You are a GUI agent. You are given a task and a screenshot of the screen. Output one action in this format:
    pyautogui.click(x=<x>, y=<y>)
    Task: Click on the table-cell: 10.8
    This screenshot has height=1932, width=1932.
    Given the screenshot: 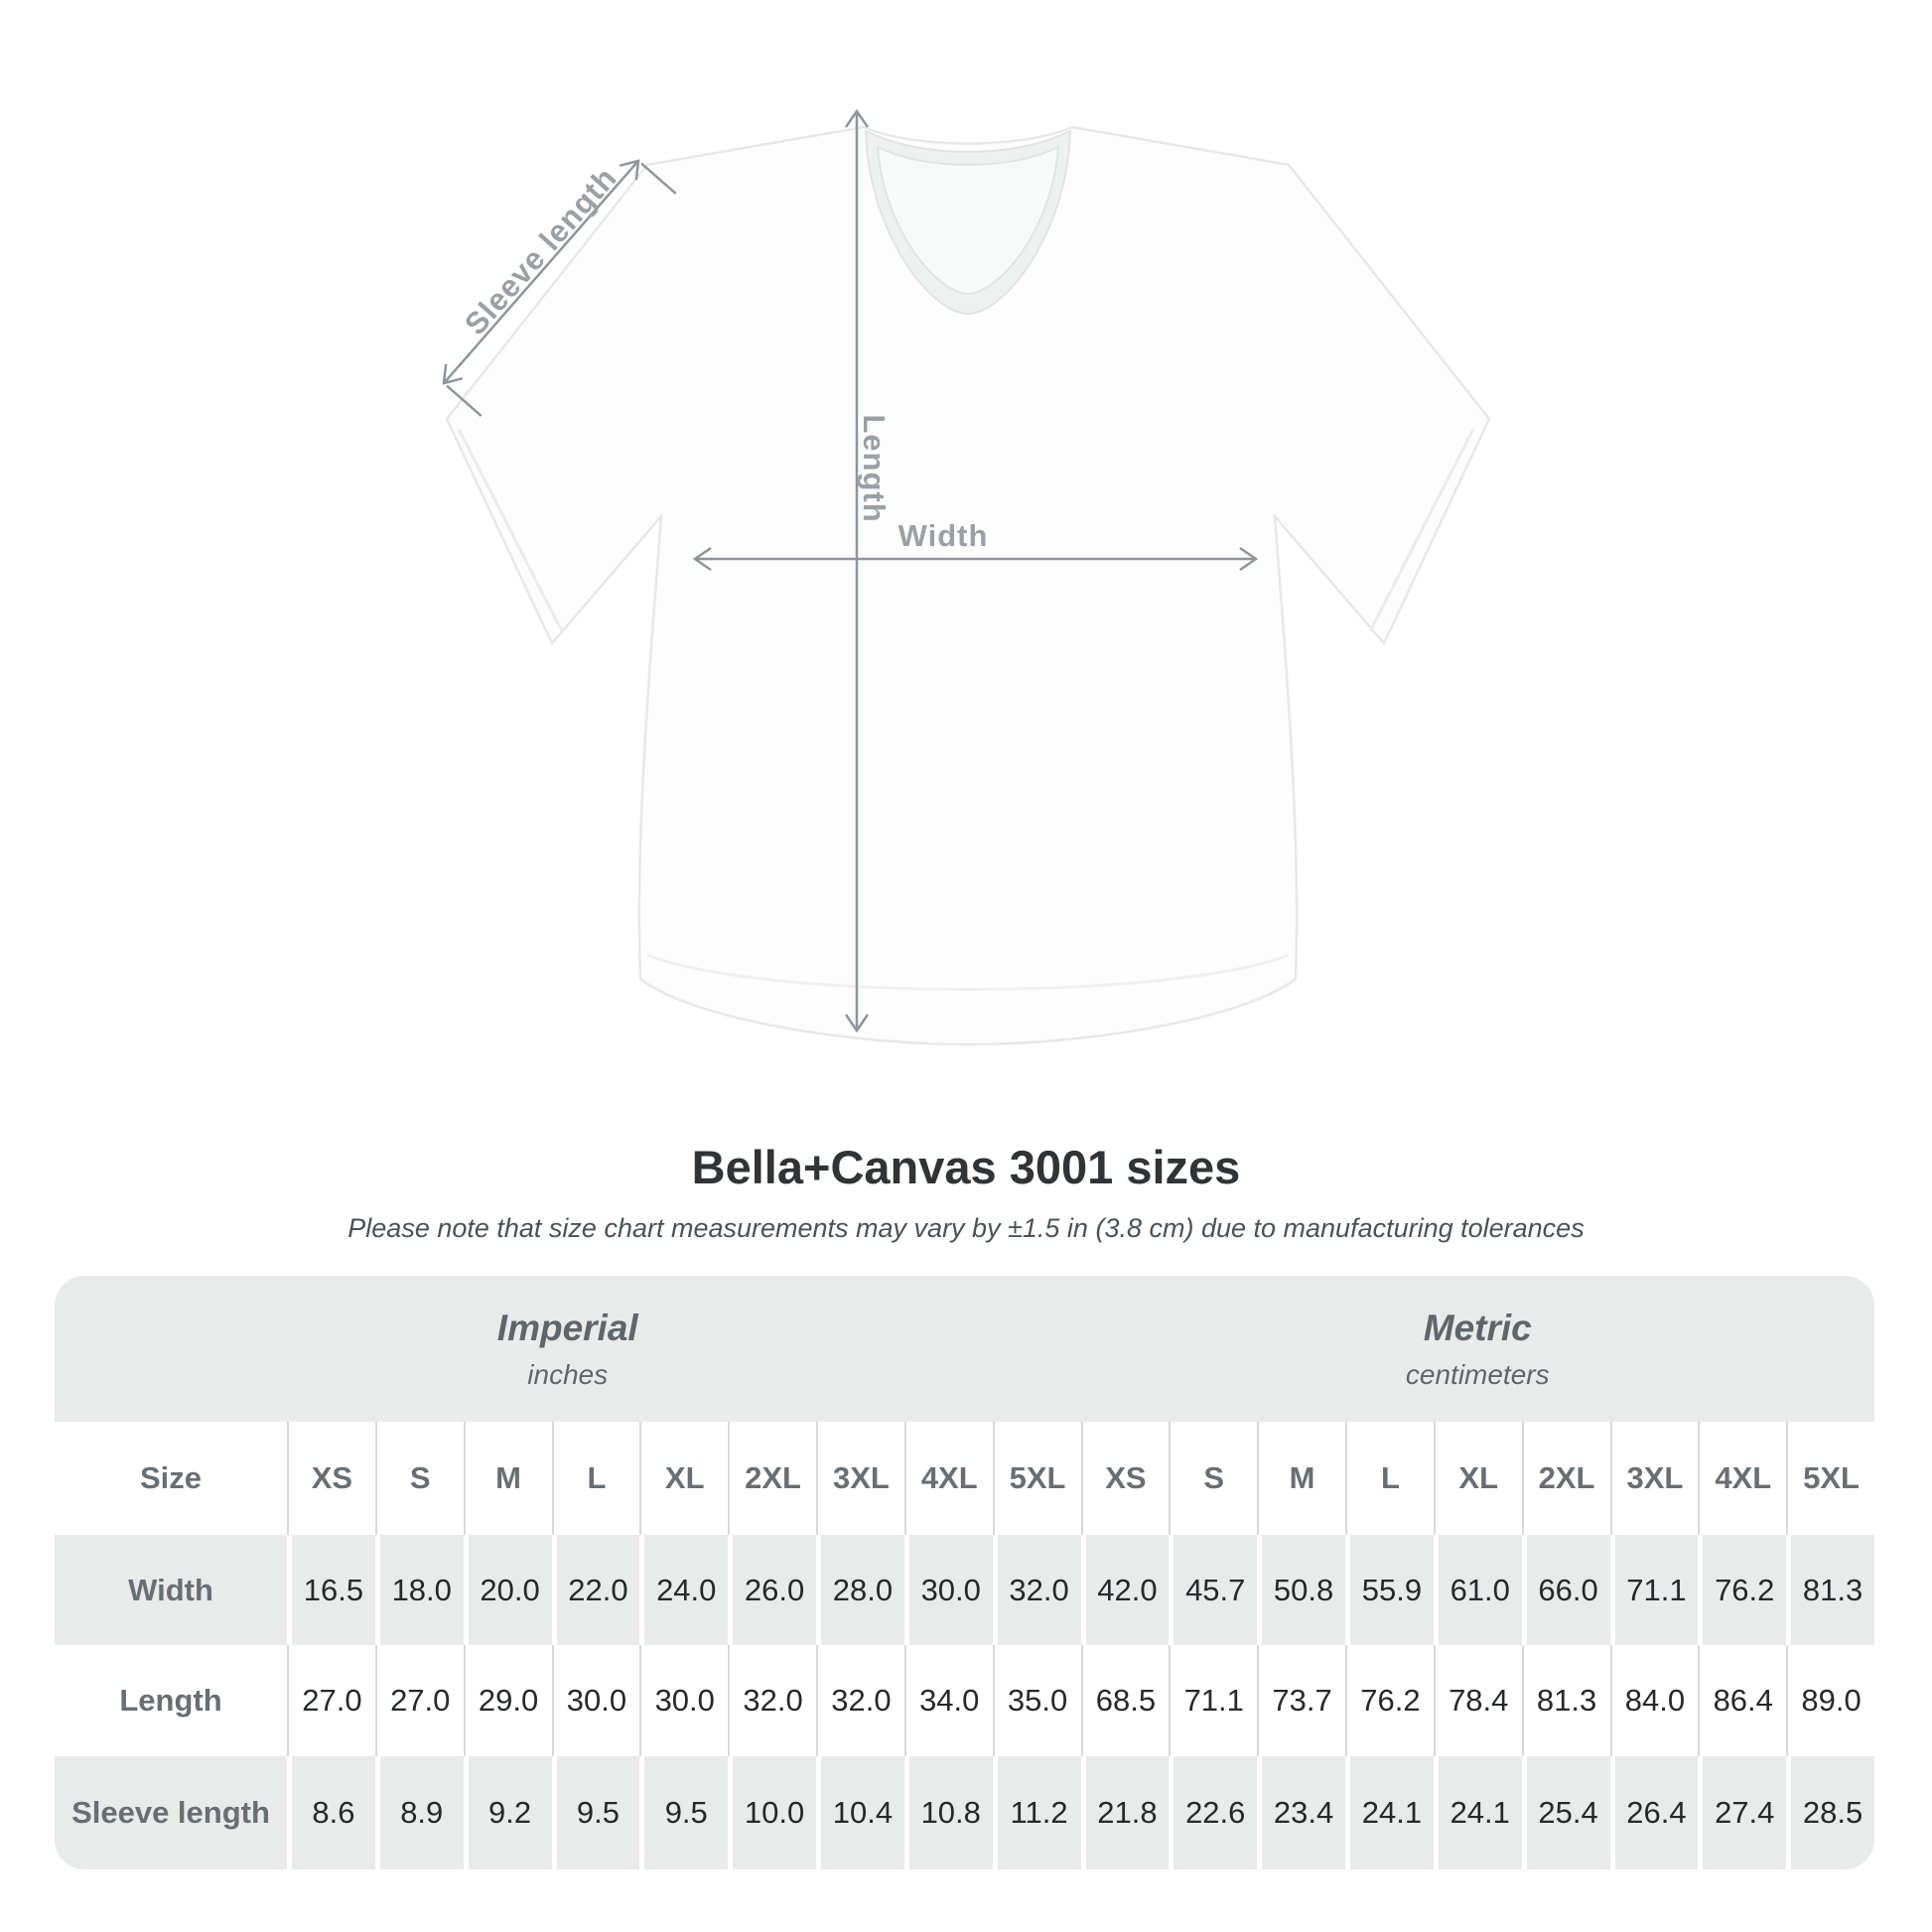 What is the action you would take?
    pyautogui.click(x=948, y=1812)
    